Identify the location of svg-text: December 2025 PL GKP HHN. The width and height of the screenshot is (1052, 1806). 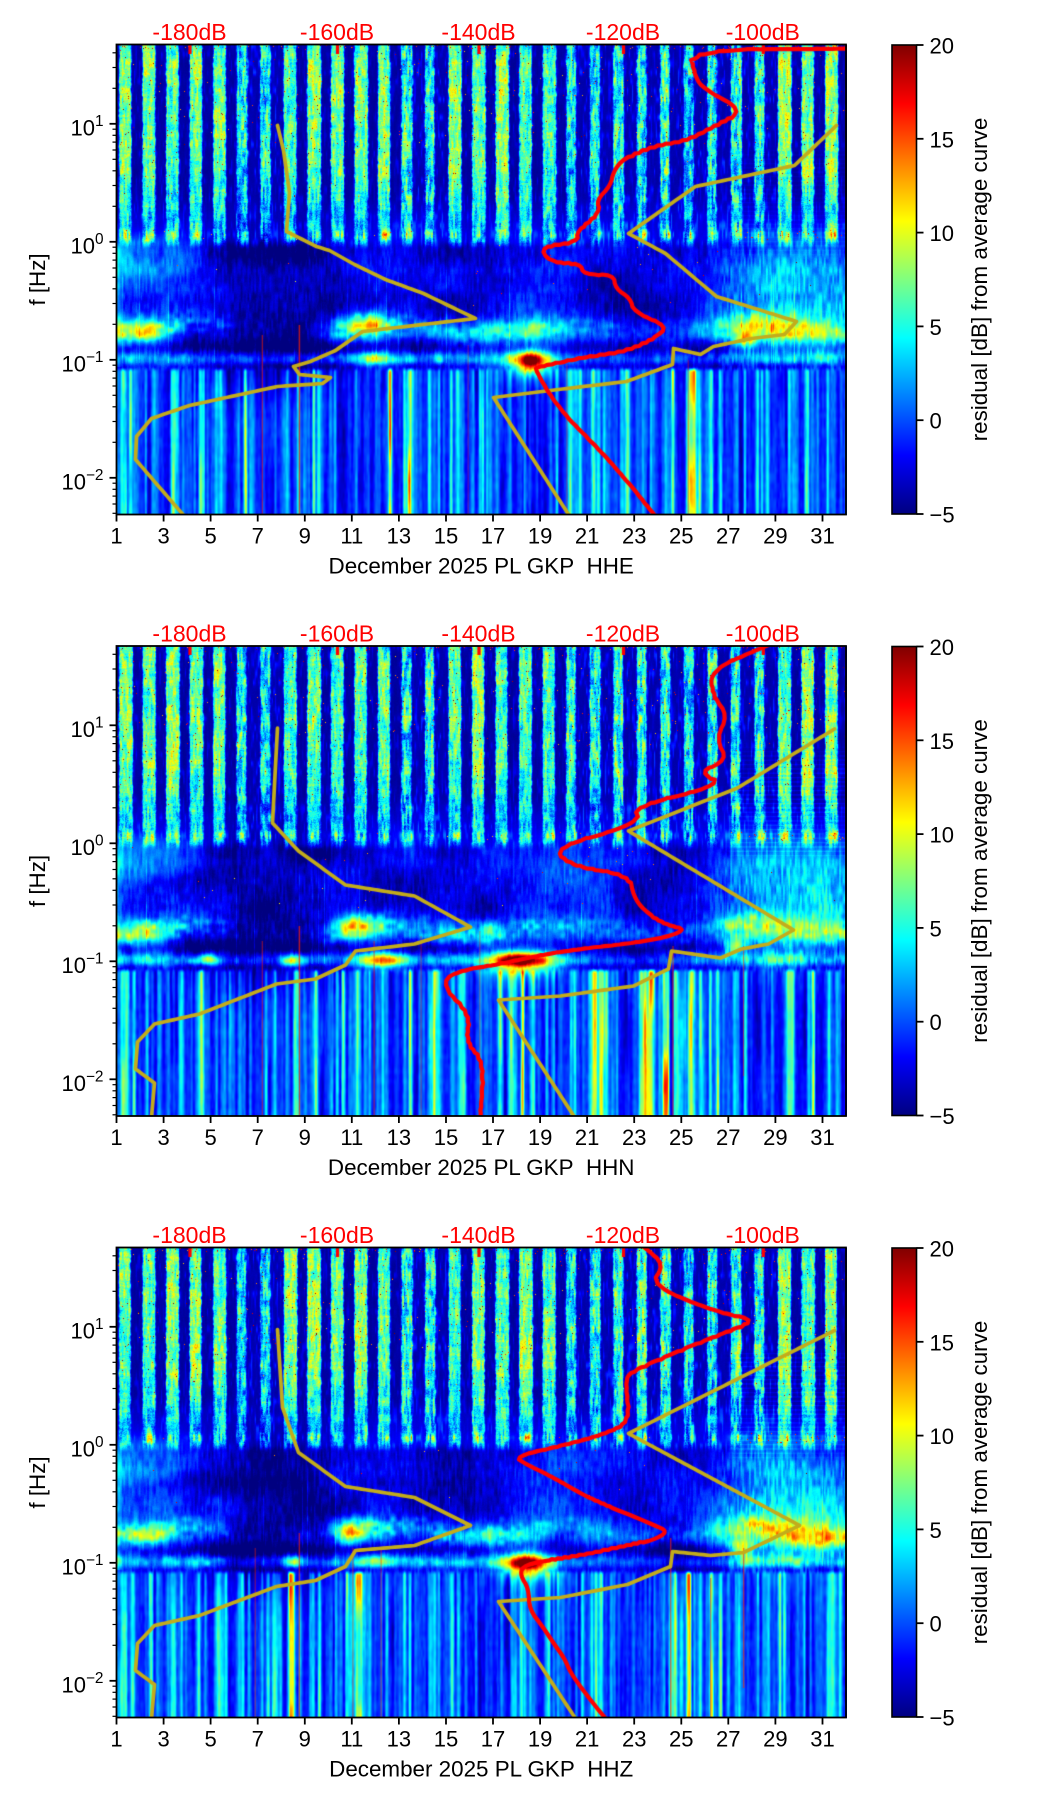
(481, 1167).